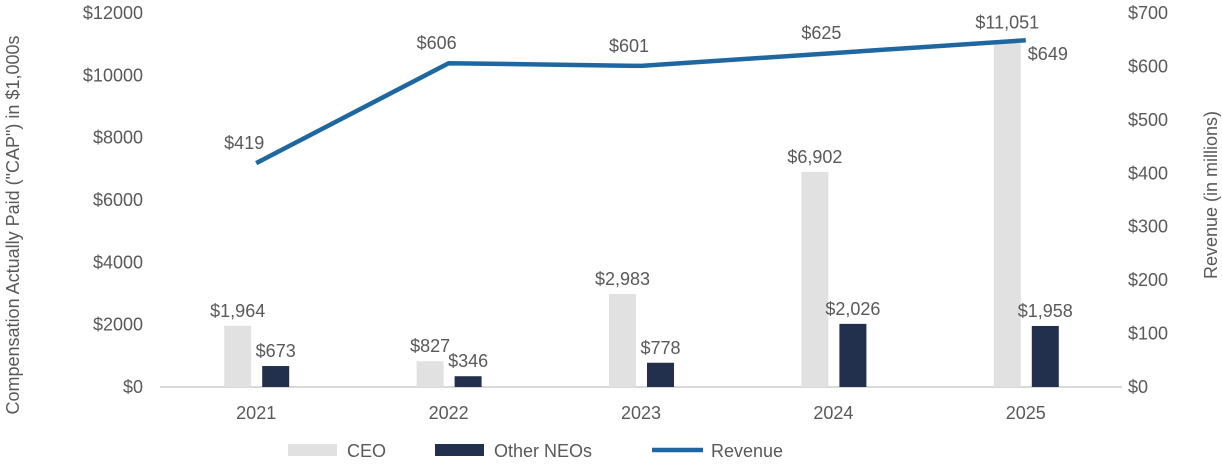 The width and height of the screenshot is (1222, 471). Describe the element at coordinates (256, 413) in the screenshot. I see `x-tick-label: 2021` at that location.